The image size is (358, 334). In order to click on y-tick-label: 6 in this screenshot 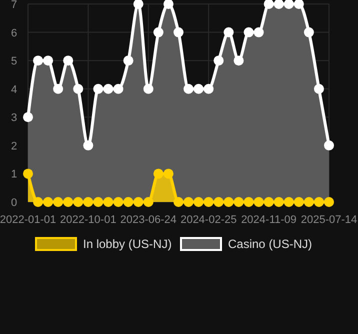, I will do `click(14, 33)`.